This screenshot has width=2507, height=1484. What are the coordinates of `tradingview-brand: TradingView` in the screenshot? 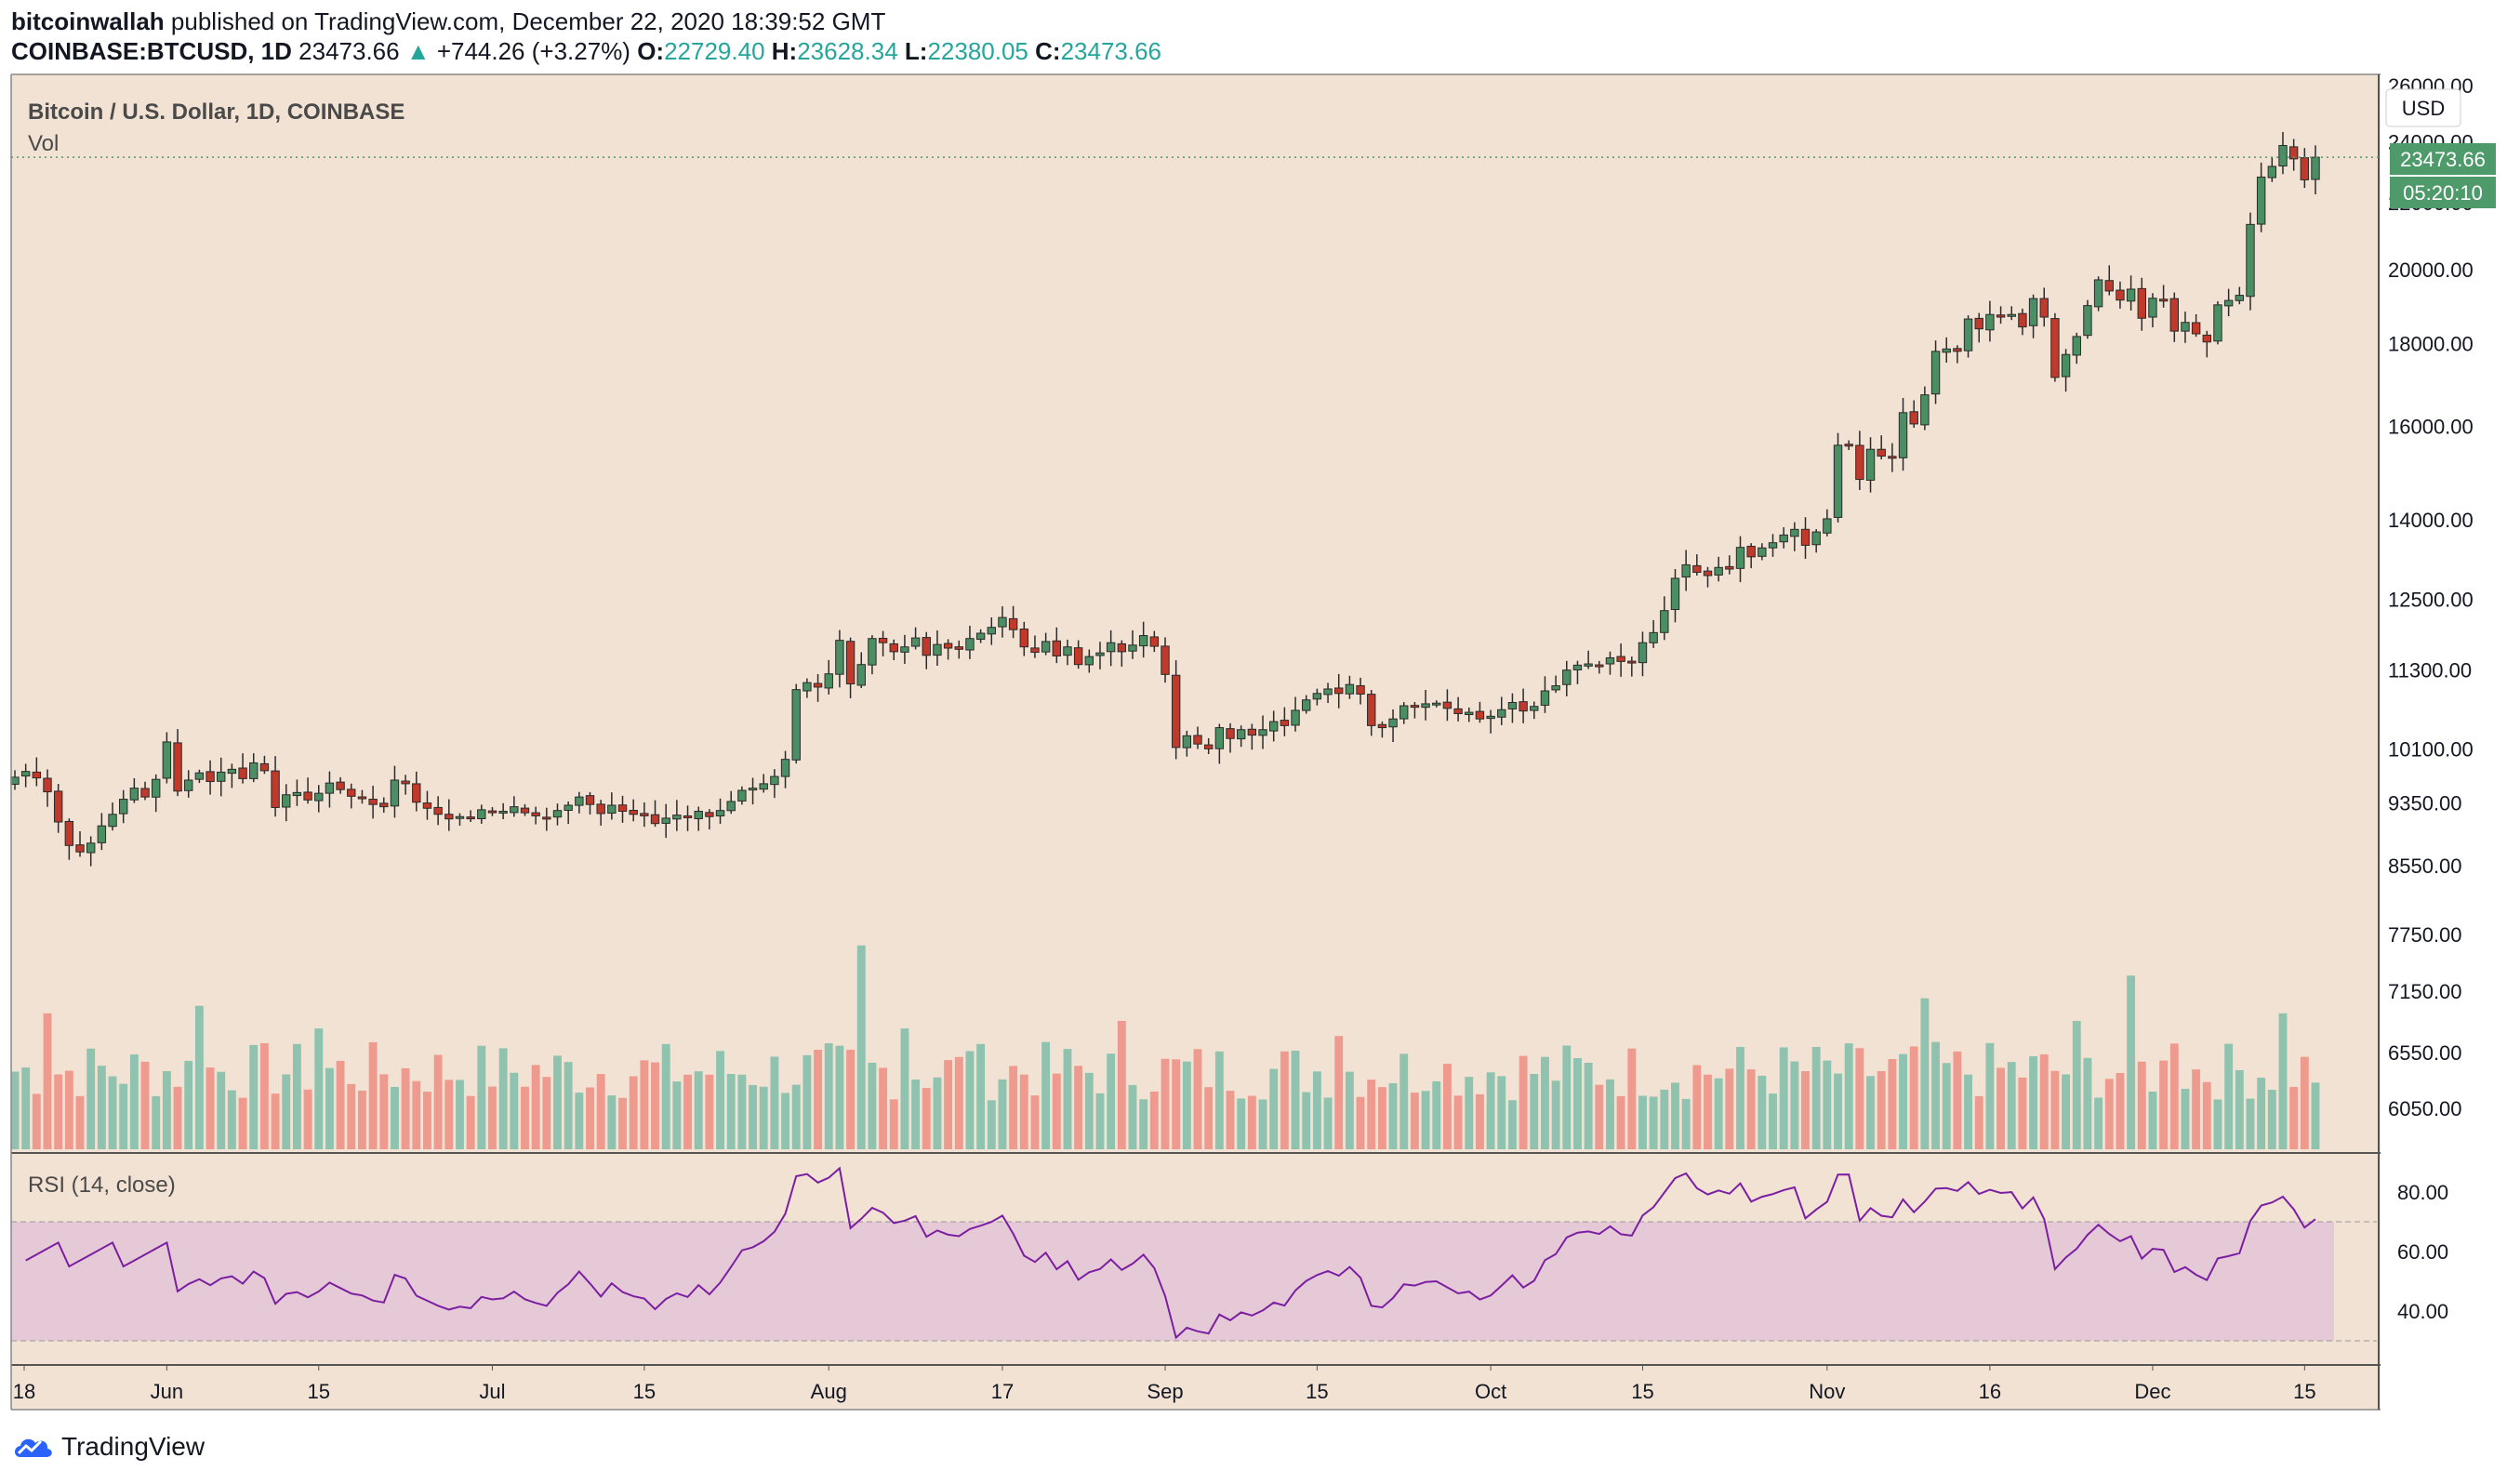 It's located at (133, 1446).